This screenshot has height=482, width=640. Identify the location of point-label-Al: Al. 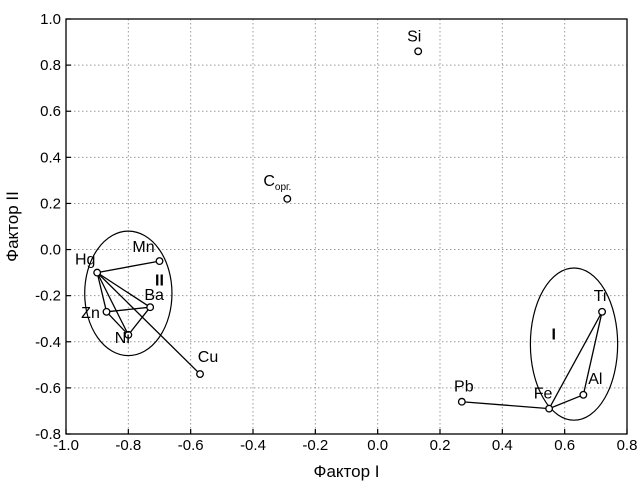
(595, 379).